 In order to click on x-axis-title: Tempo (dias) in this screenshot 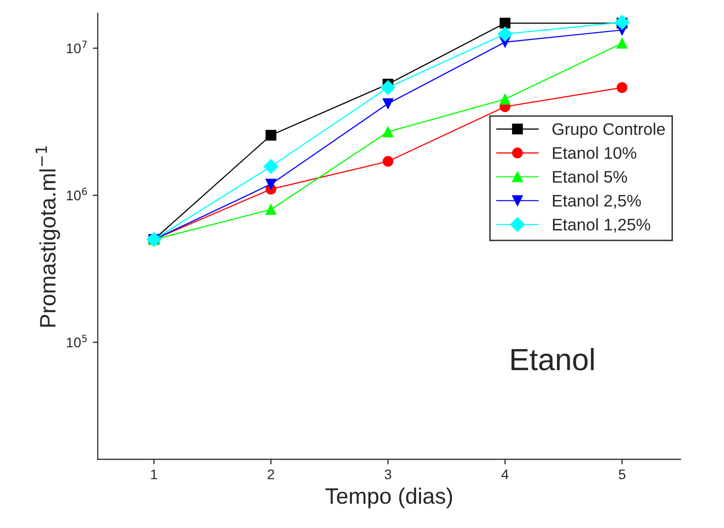, I will do `click(388, 498)`.